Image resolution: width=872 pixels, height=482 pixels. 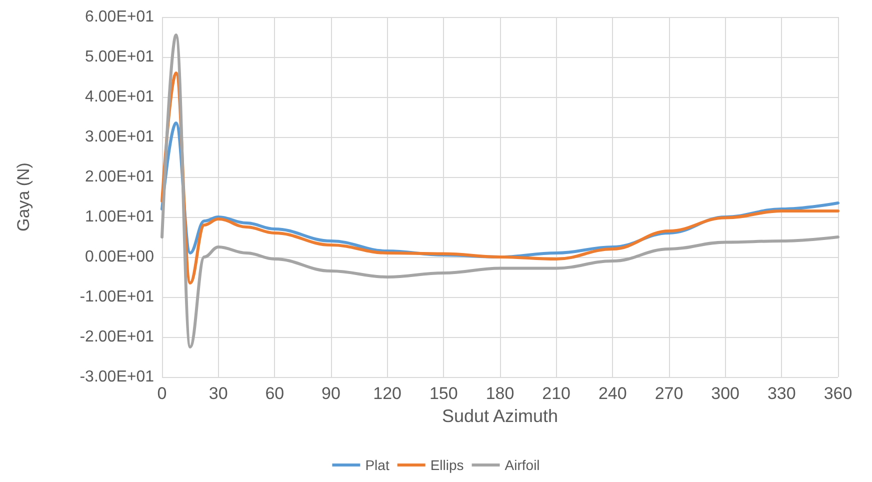 What do you see at coordinates (781, 393) in the screenshot?
I see `x-tick-label: 330` at bounding box center [781, 393].